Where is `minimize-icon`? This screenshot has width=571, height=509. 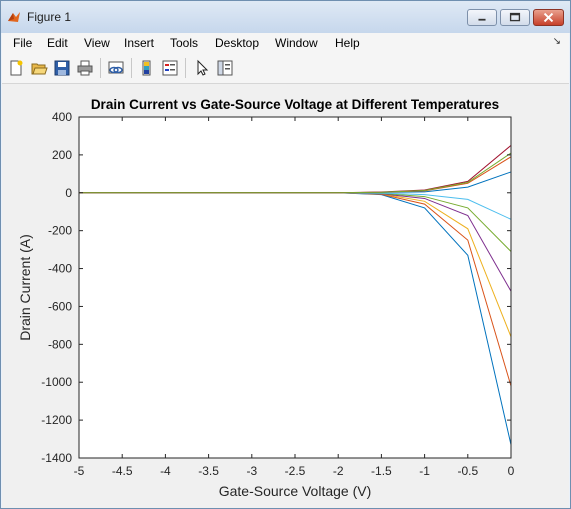 minimize-icon is located at coordinates (482, 19).